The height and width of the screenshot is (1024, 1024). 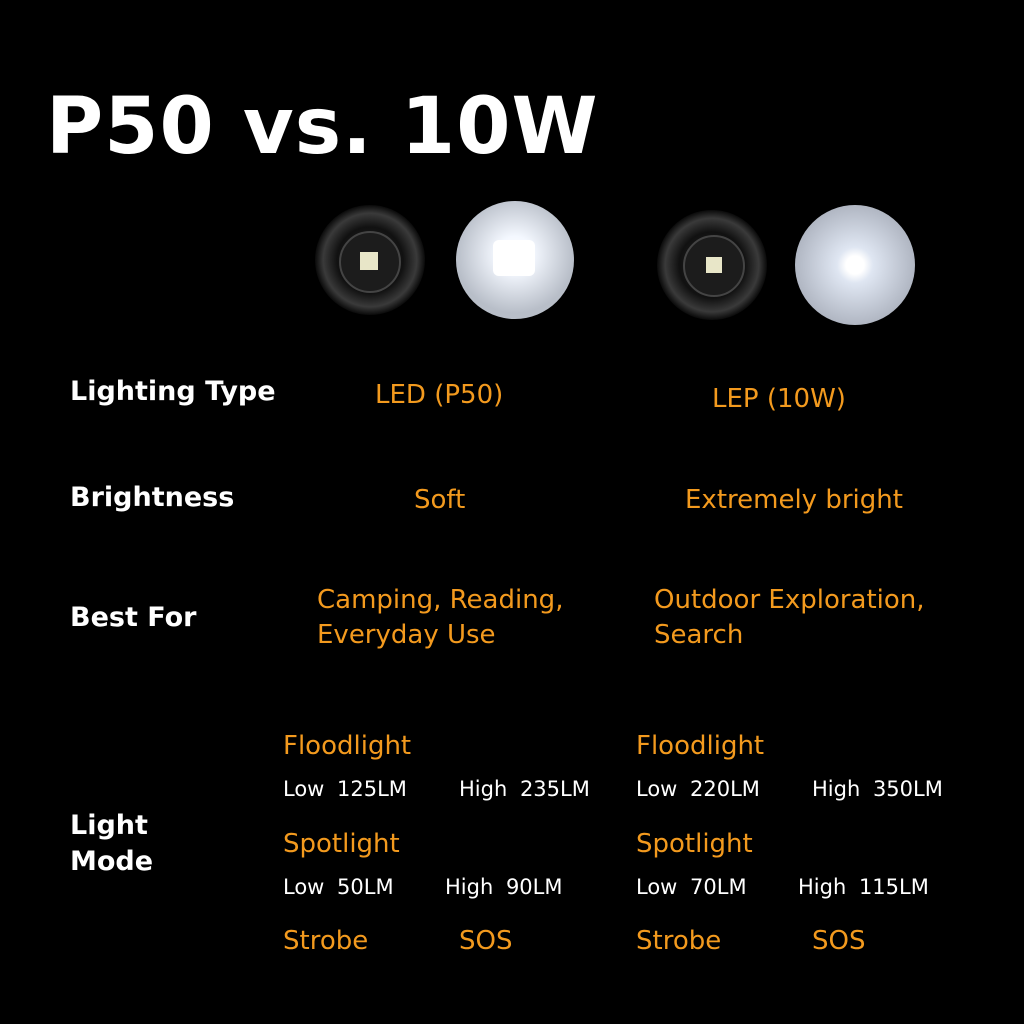 What do you see at coordinates (152, 497) in the screenshot?
I see `row-label: Brightness` at bounding box center [152, 497].